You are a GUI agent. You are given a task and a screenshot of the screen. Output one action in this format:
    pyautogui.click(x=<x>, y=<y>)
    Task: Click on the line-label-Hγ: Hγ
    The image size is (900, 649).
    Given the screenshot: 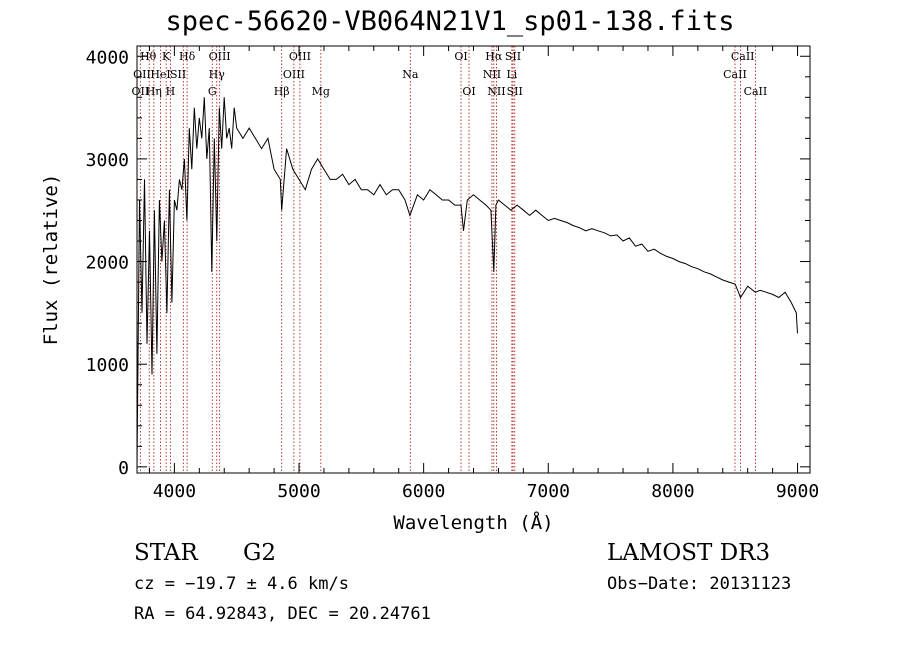 What is the action you would take?
    pyautogui.click(x=217, y=74)
    